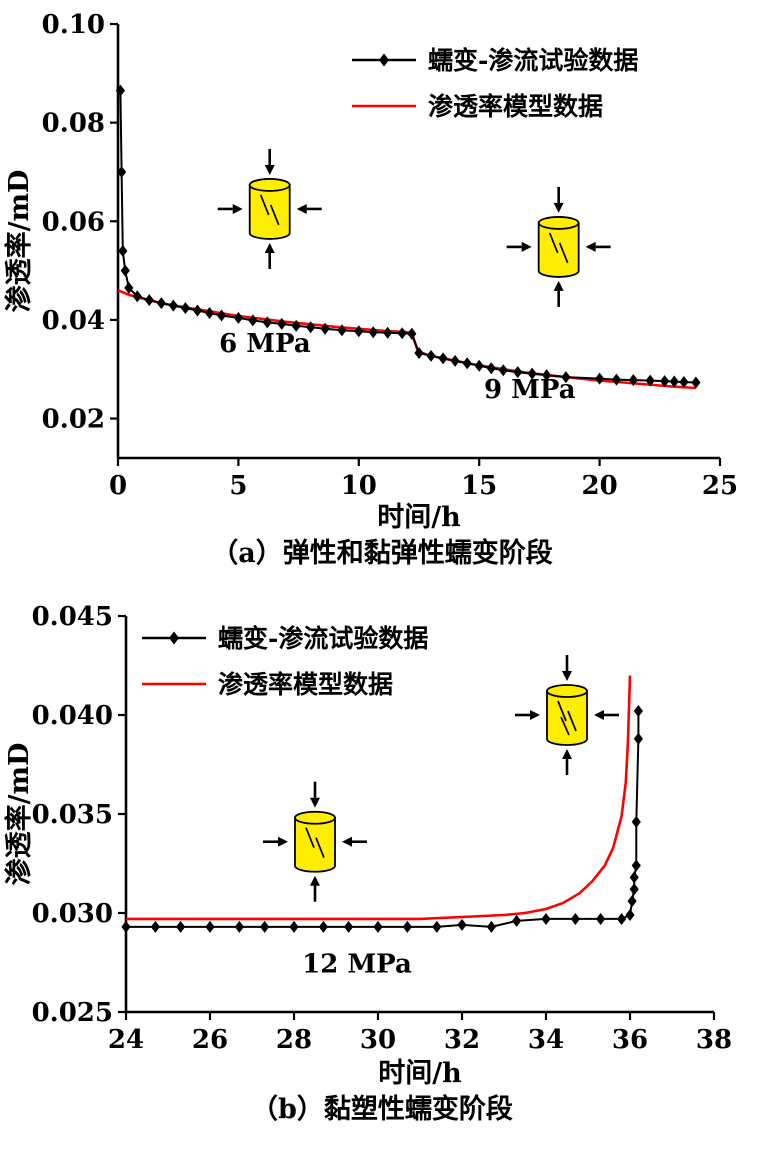 This screenshot has height=1157, width=764. What do you see at coordinates (382, 819) in the screenshot?
I see `experiment-series` at bounding box center [382, 819].